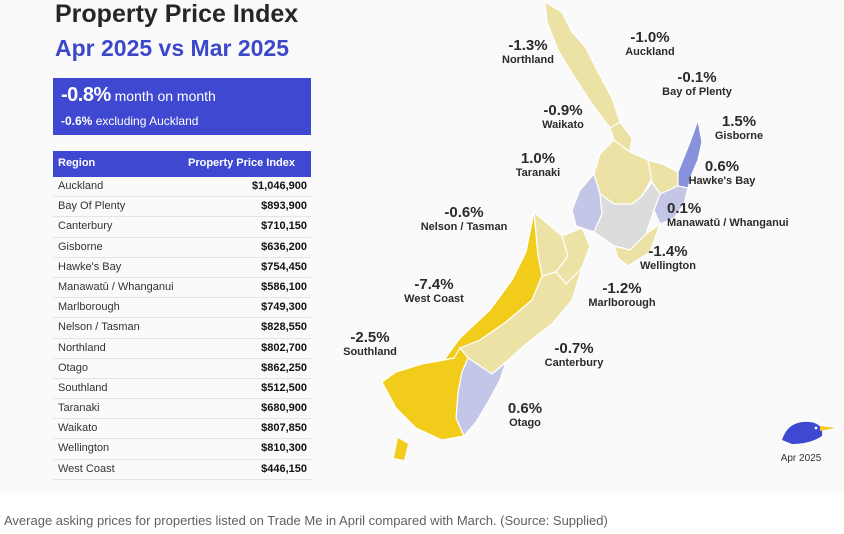 This screenshot has width=844, height=534. Describe the element at coordinates (650, 52) in the screenshot. I see `region-name-auckland: Auckland` at that location.